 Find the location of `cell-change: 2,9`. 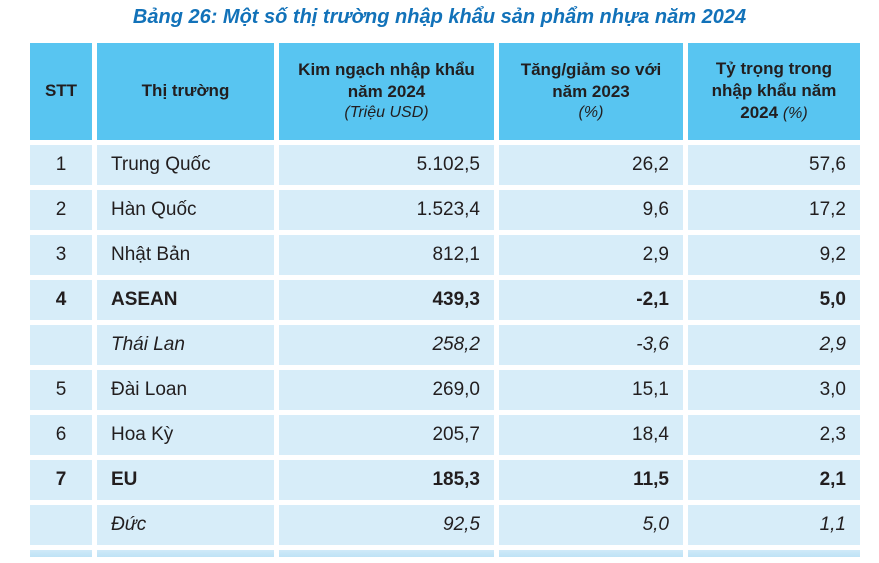

cell-change: 2,9 is located at coordinates (591, 255).